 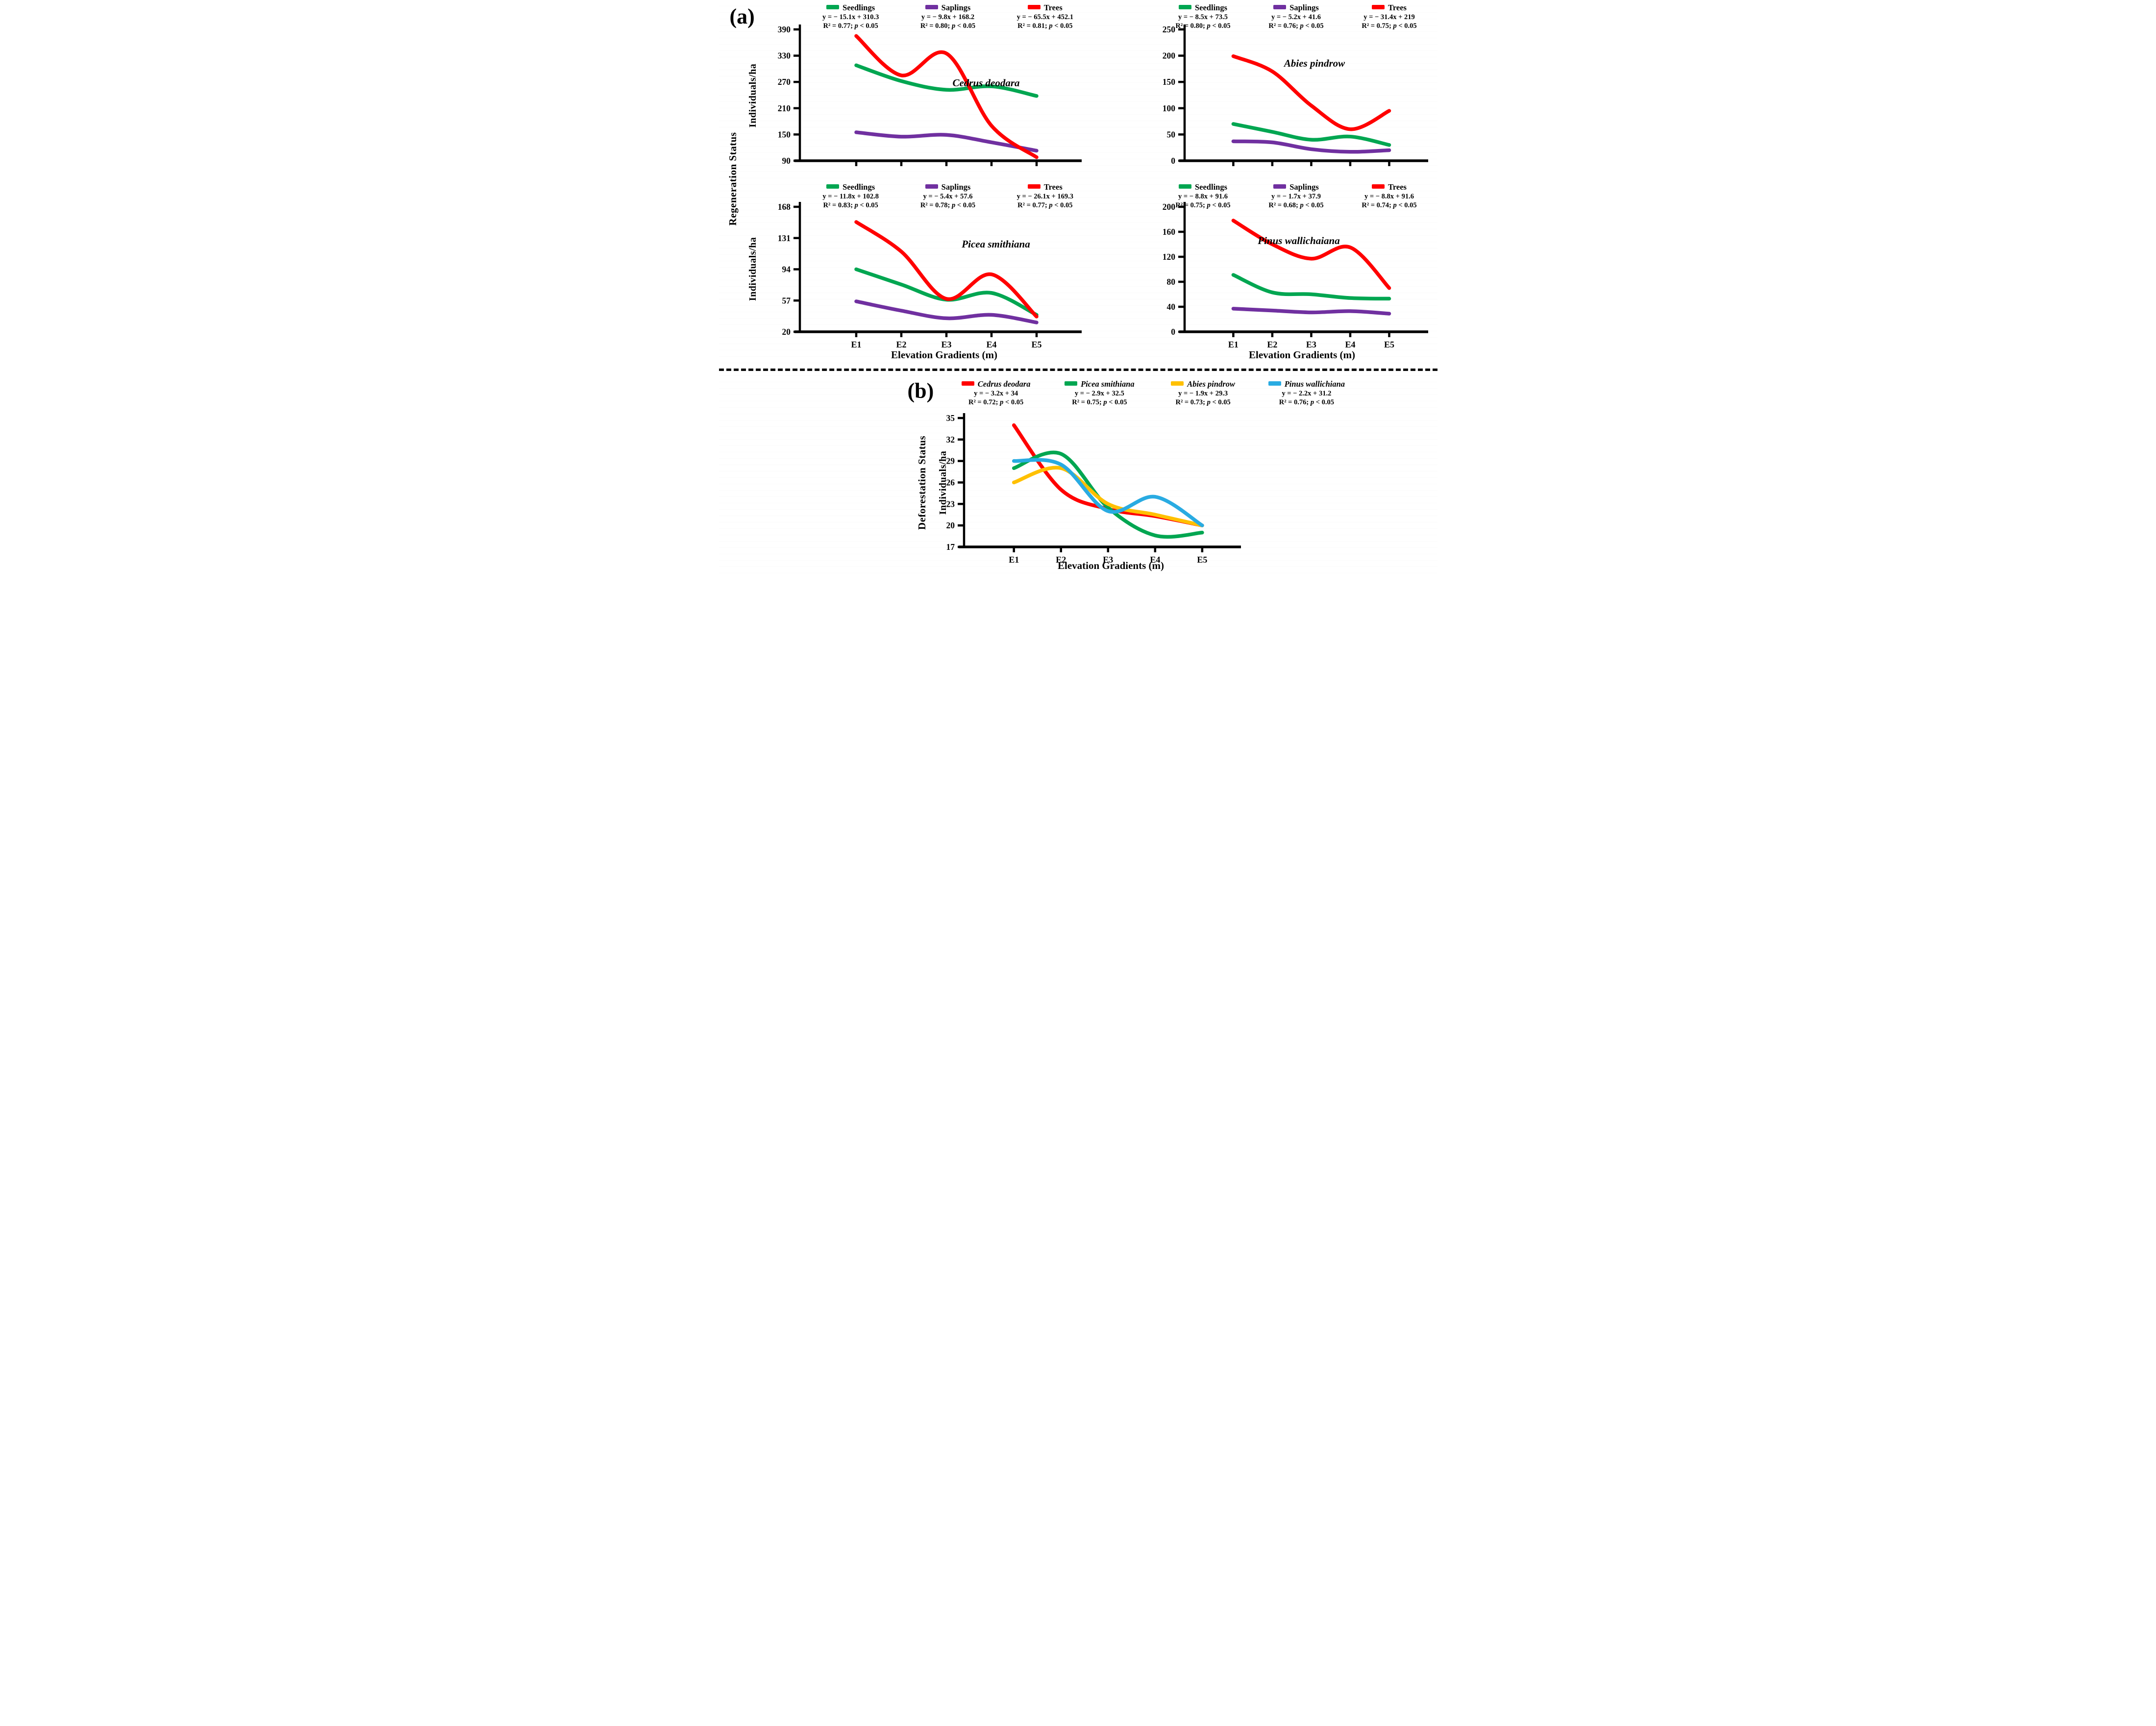 I want to click on y-tick-label: 35, so click(x=950, y=418).